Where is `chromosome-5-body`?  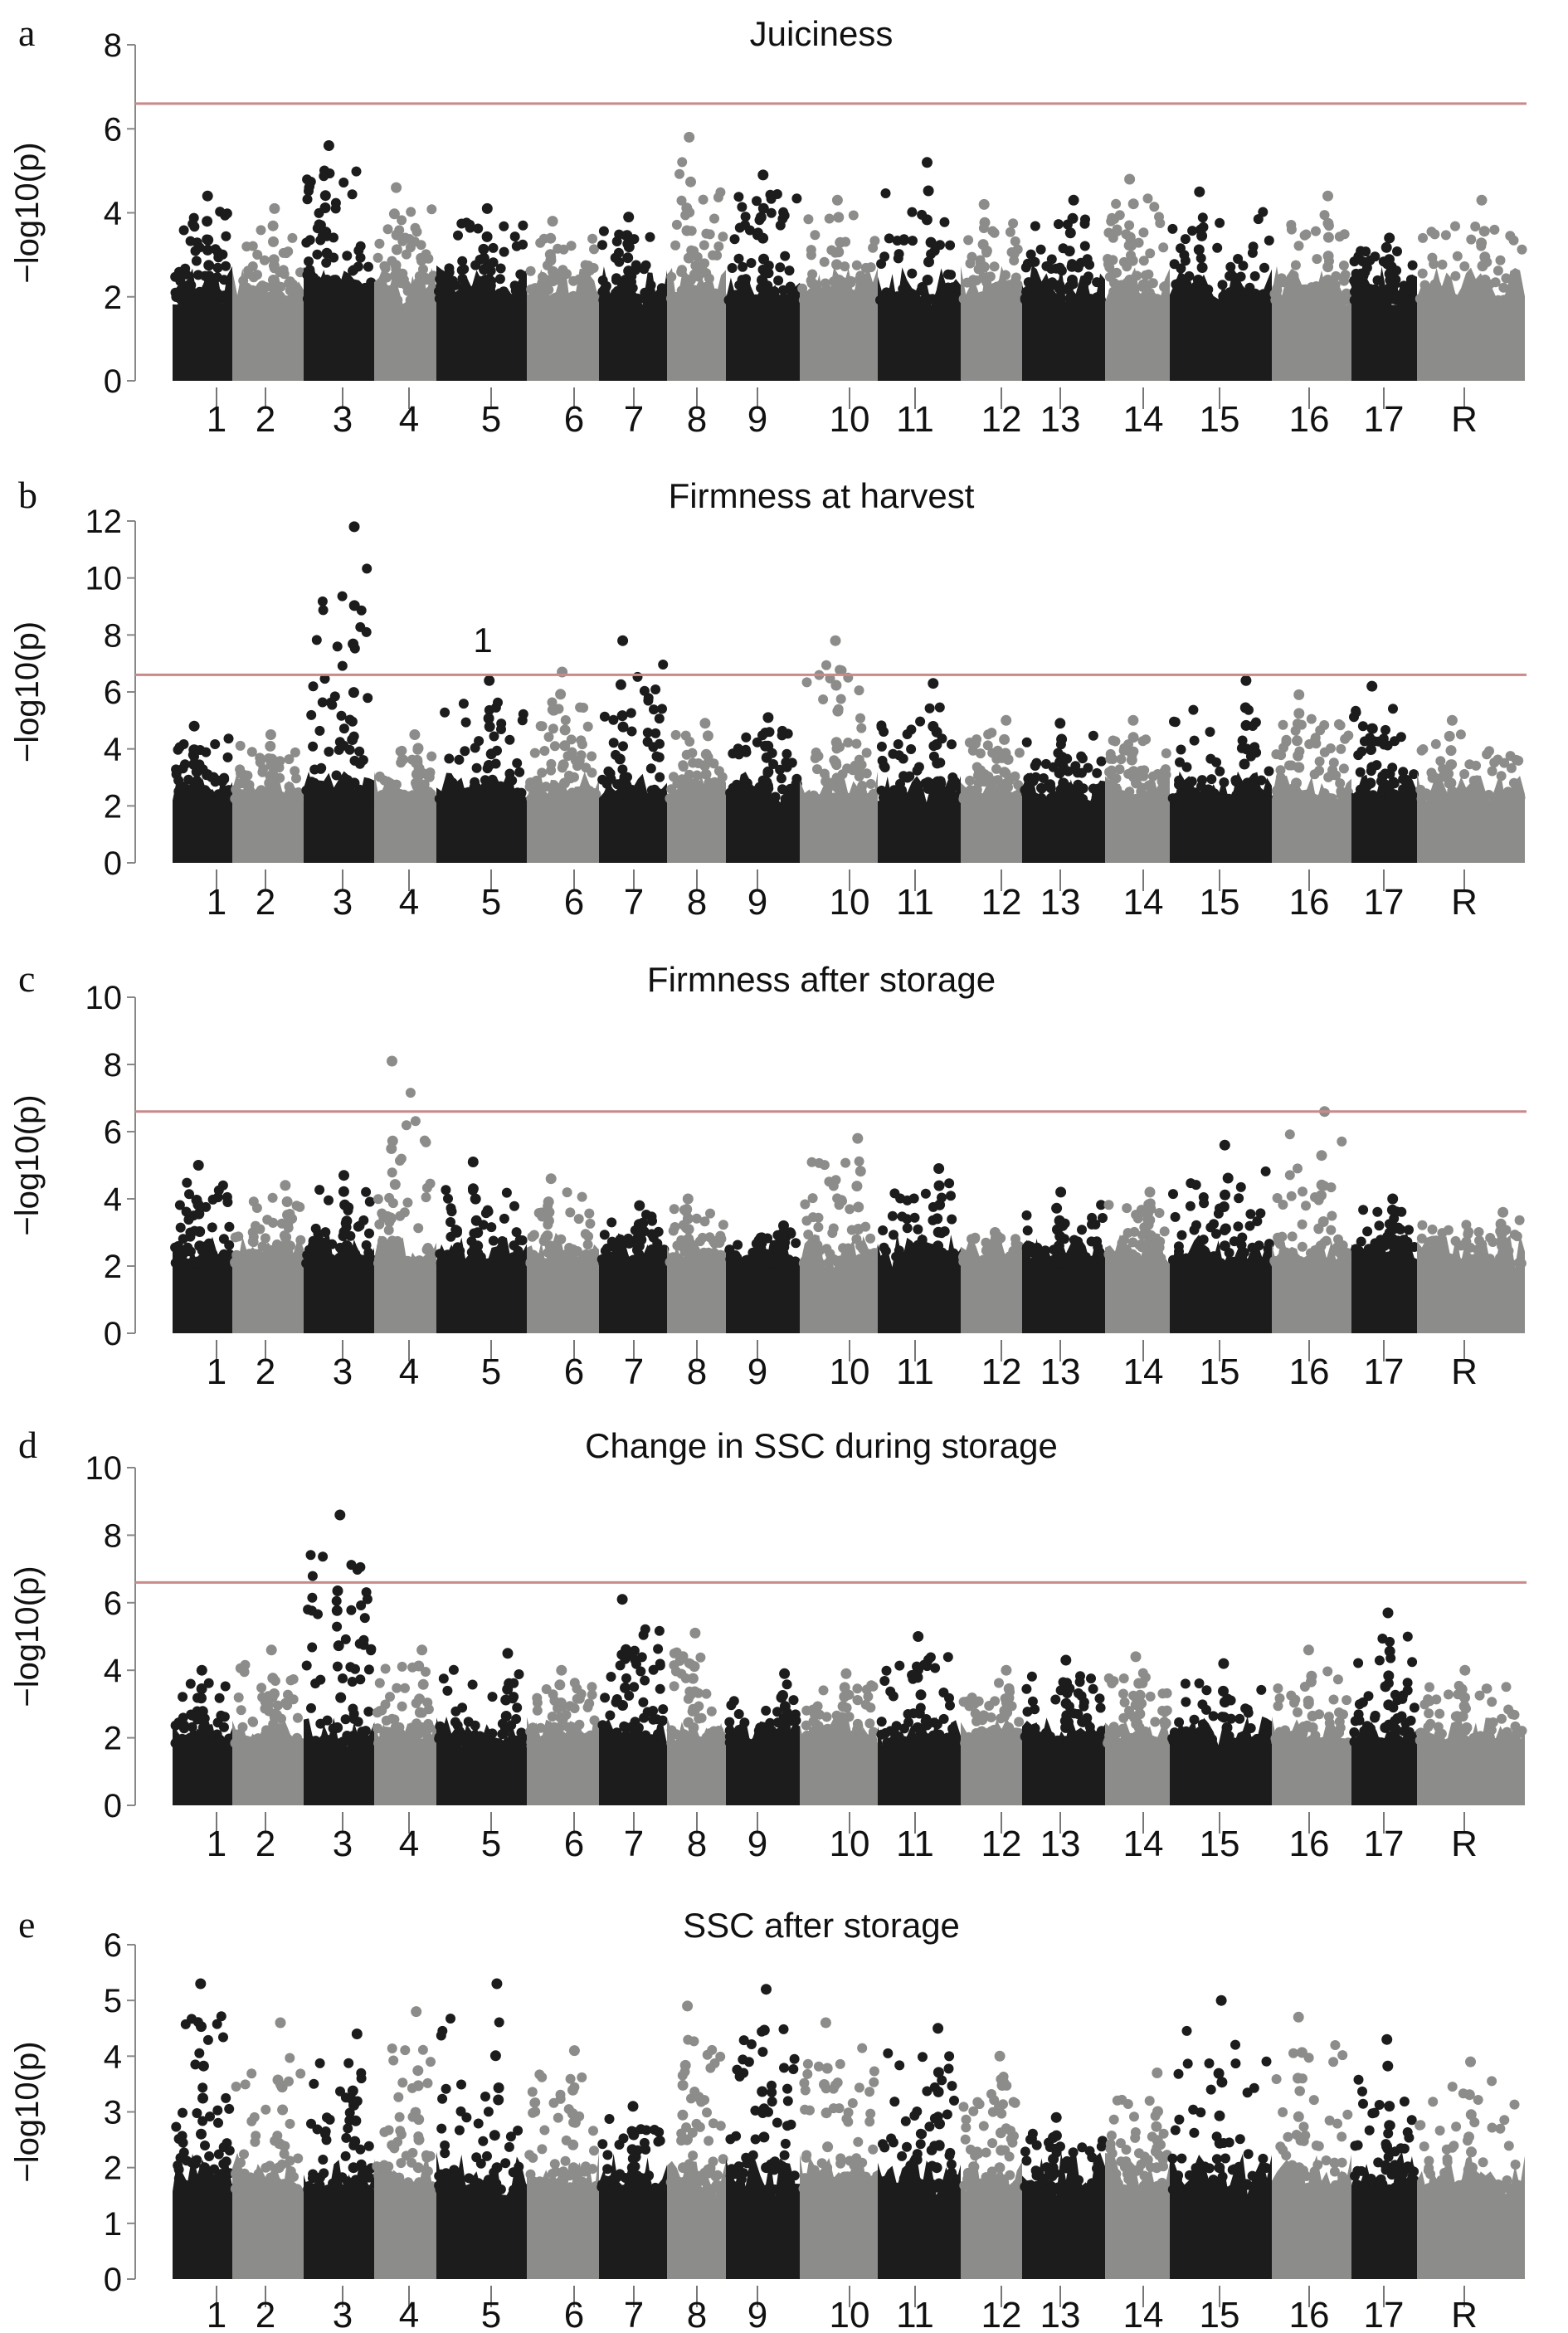
chromosome-5-body is located at coordinates (481, 1761).